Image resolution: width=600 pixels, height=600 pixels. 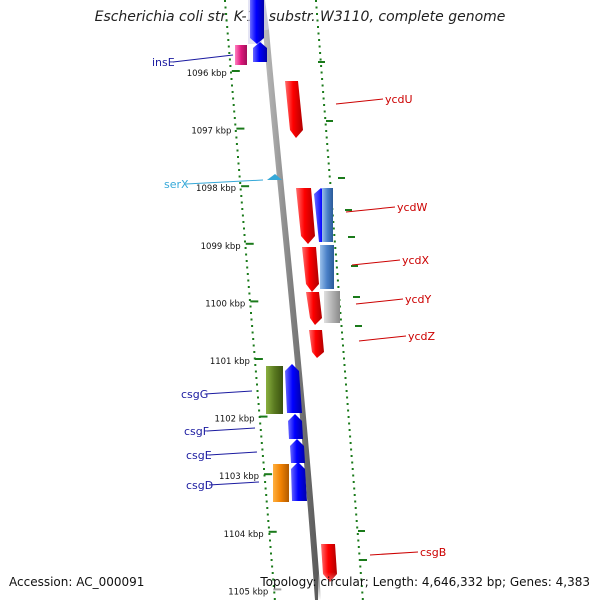 I want to click on gene-ycdW, so click(x=305, y=216).